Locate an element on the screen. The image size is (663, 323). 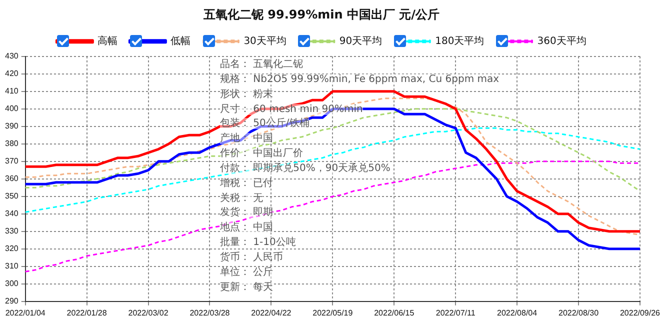
annotation: 作价： 中国出厂价 is located at coordinates (262, 154).